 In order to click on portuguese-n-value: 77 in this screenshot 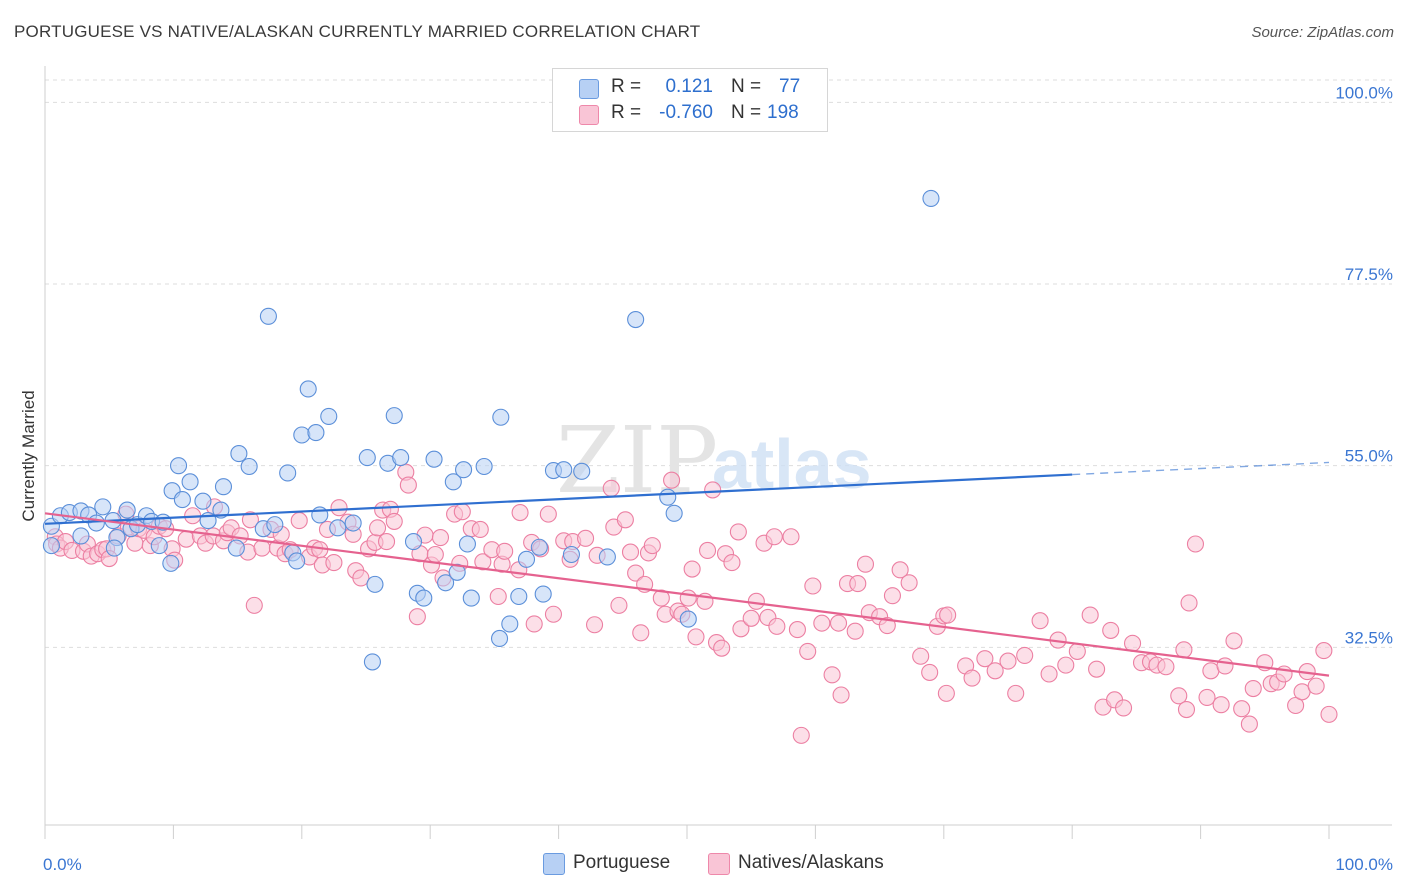, I will do `click(790, 86)`.